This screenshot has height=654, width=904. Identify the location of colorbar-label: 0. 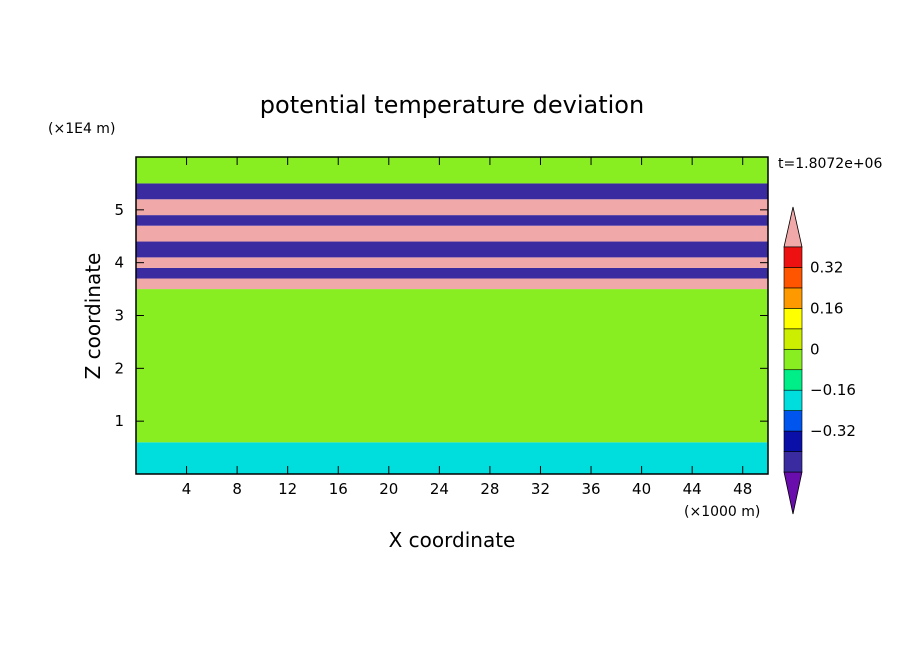
(815, 349).